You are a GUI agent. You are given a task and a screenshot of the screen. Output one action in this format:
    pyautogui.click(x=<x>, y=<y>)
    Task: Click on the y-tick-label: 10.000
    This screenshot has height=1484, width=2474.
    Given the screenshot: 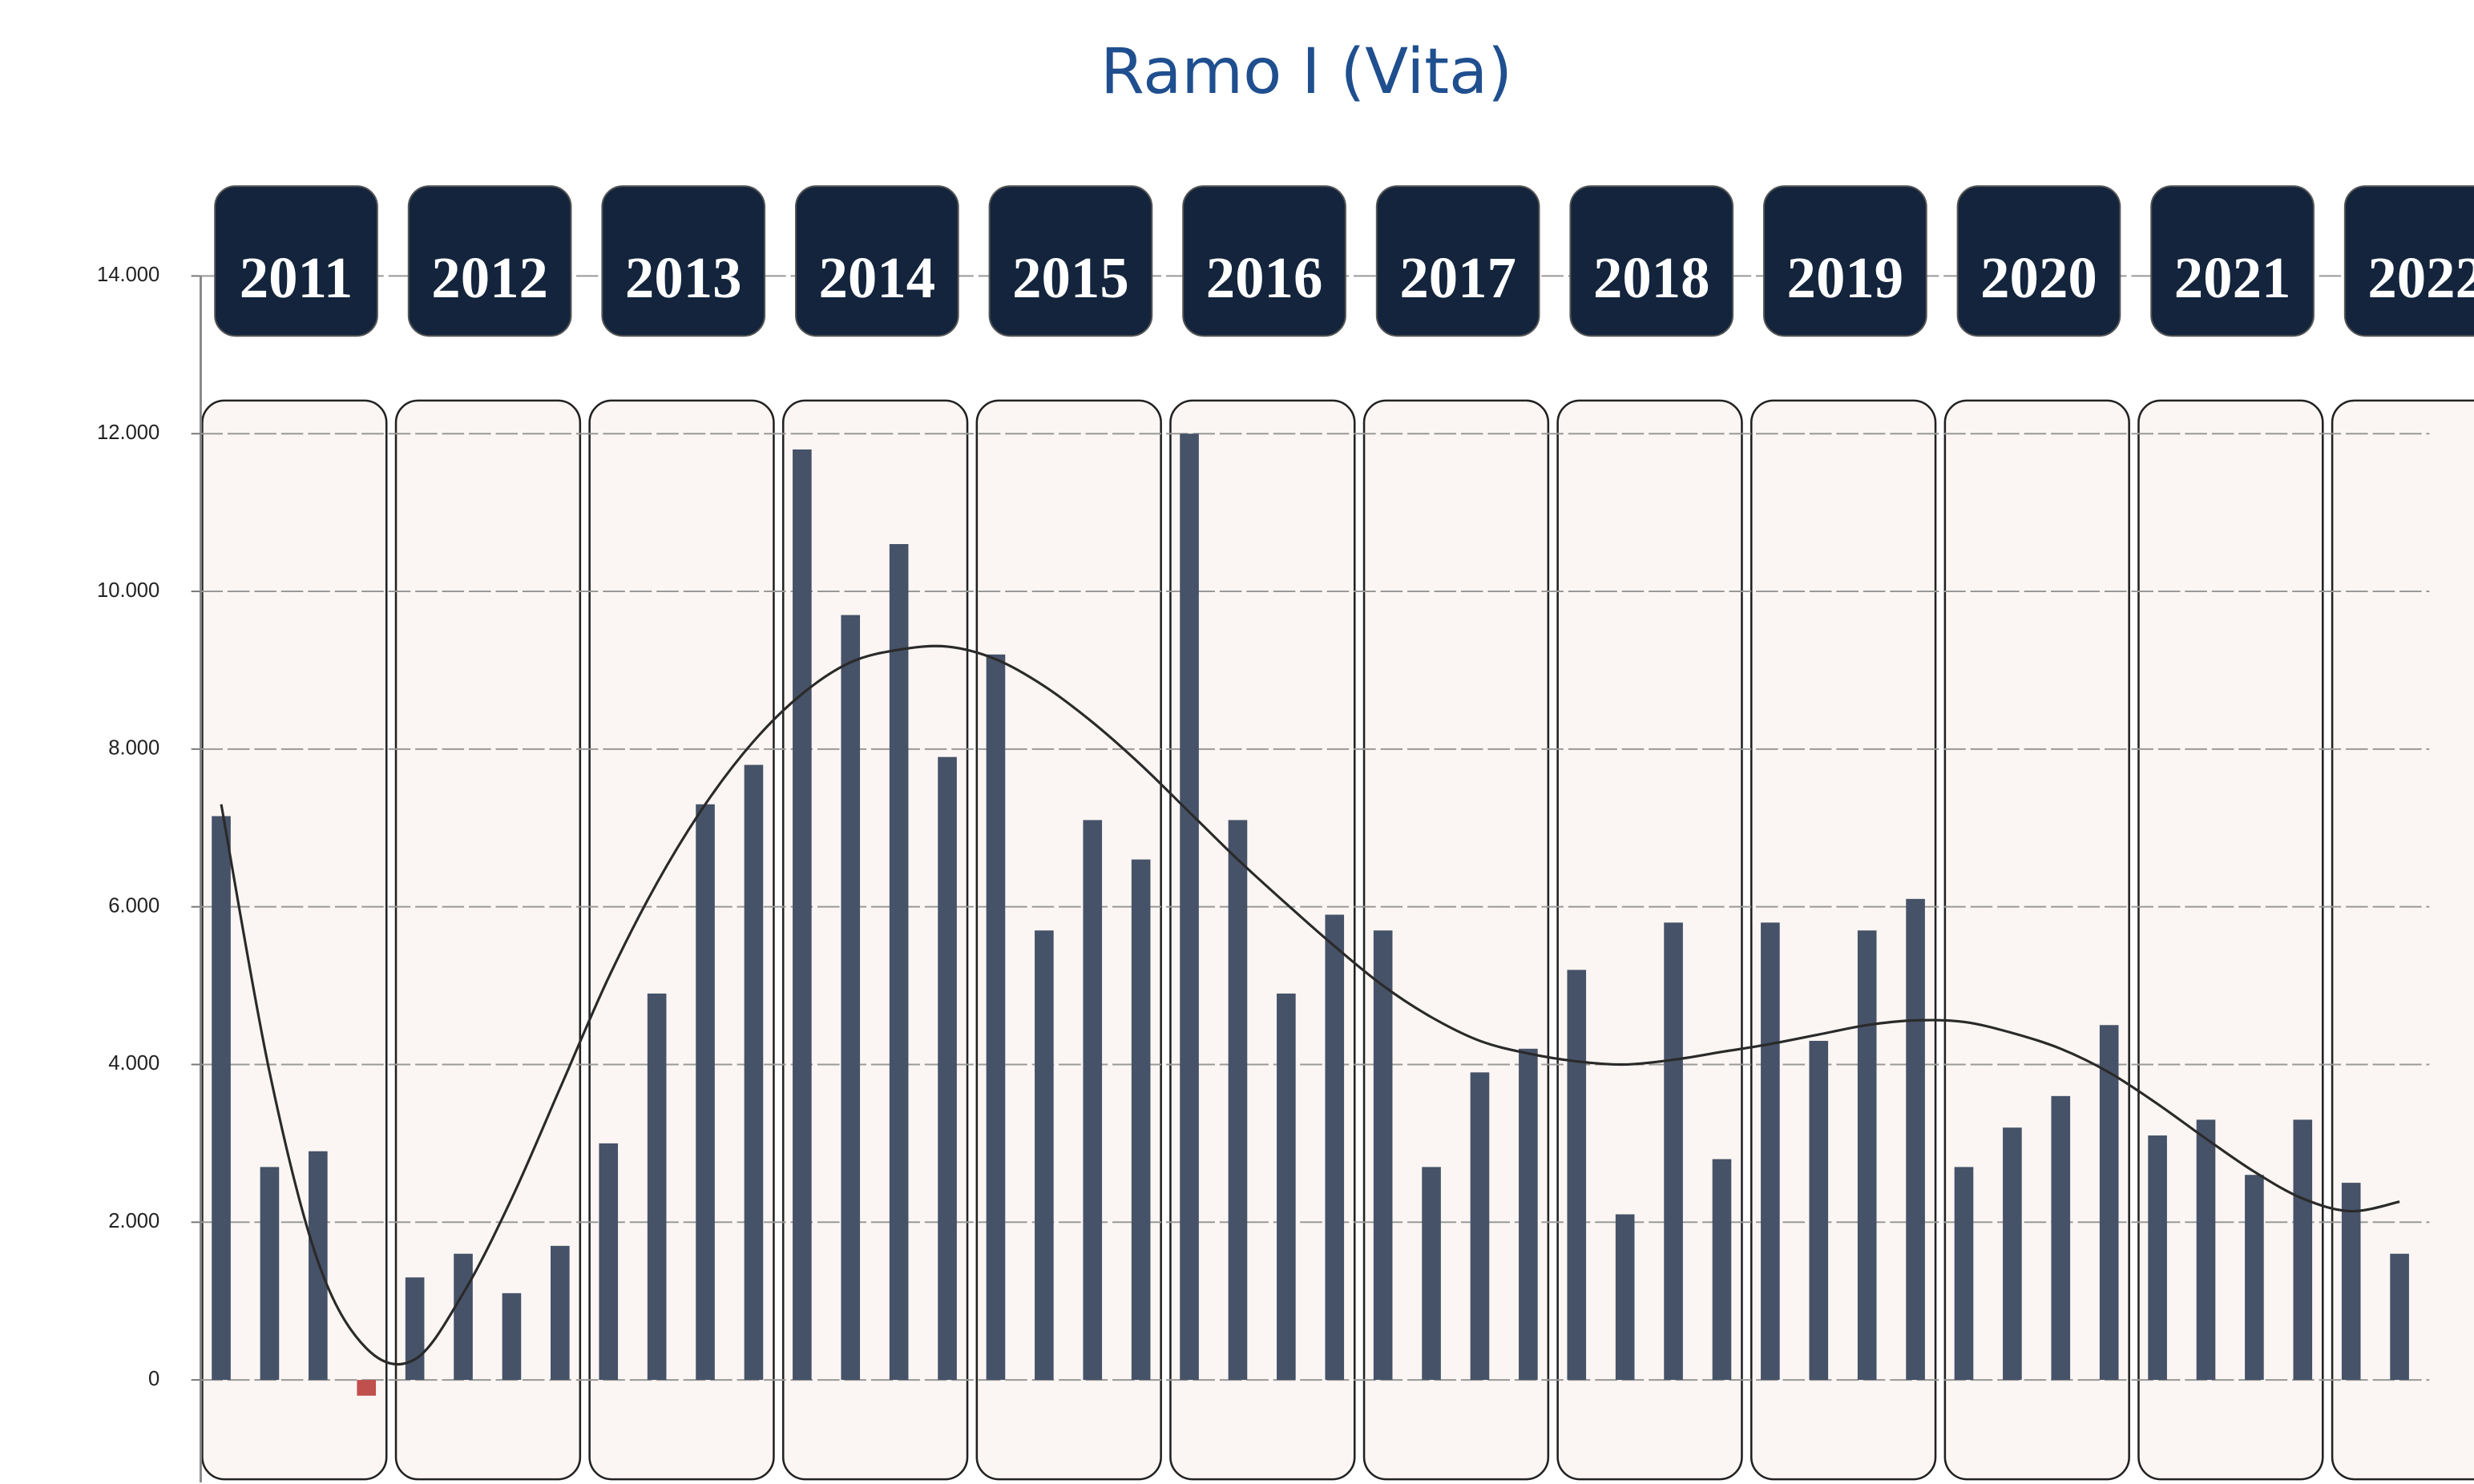 What is the action you would take?
    pyautogui.click(x=128, y=591)
    